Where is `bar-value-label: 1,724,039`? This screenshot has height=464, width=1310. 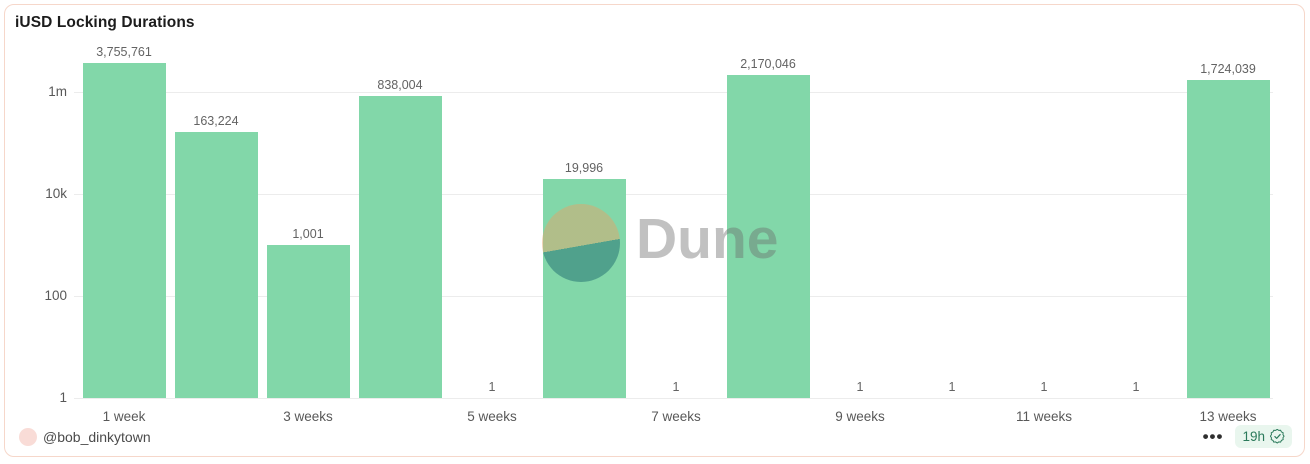
bar-value-label: 1,724,039 is located at coordinates (1228, 68).